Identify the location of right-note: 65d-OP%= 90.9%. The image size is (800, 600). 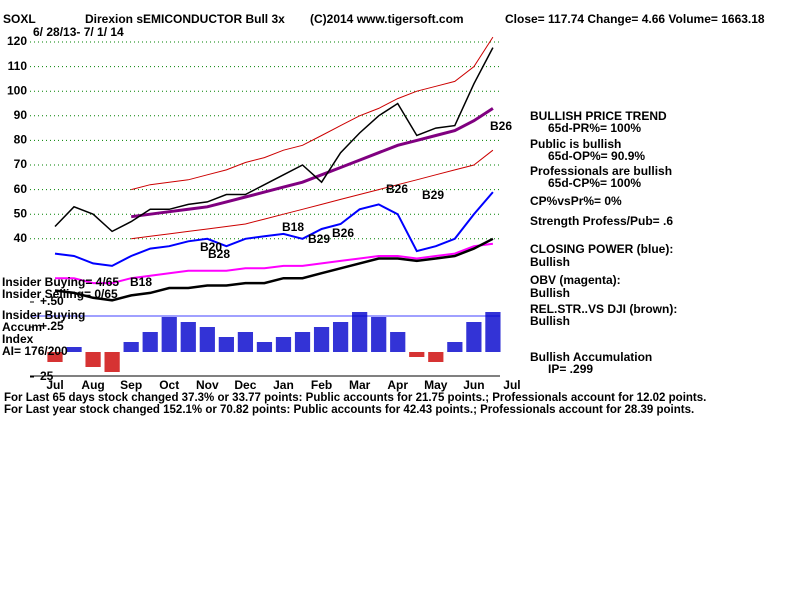
(596, 156).